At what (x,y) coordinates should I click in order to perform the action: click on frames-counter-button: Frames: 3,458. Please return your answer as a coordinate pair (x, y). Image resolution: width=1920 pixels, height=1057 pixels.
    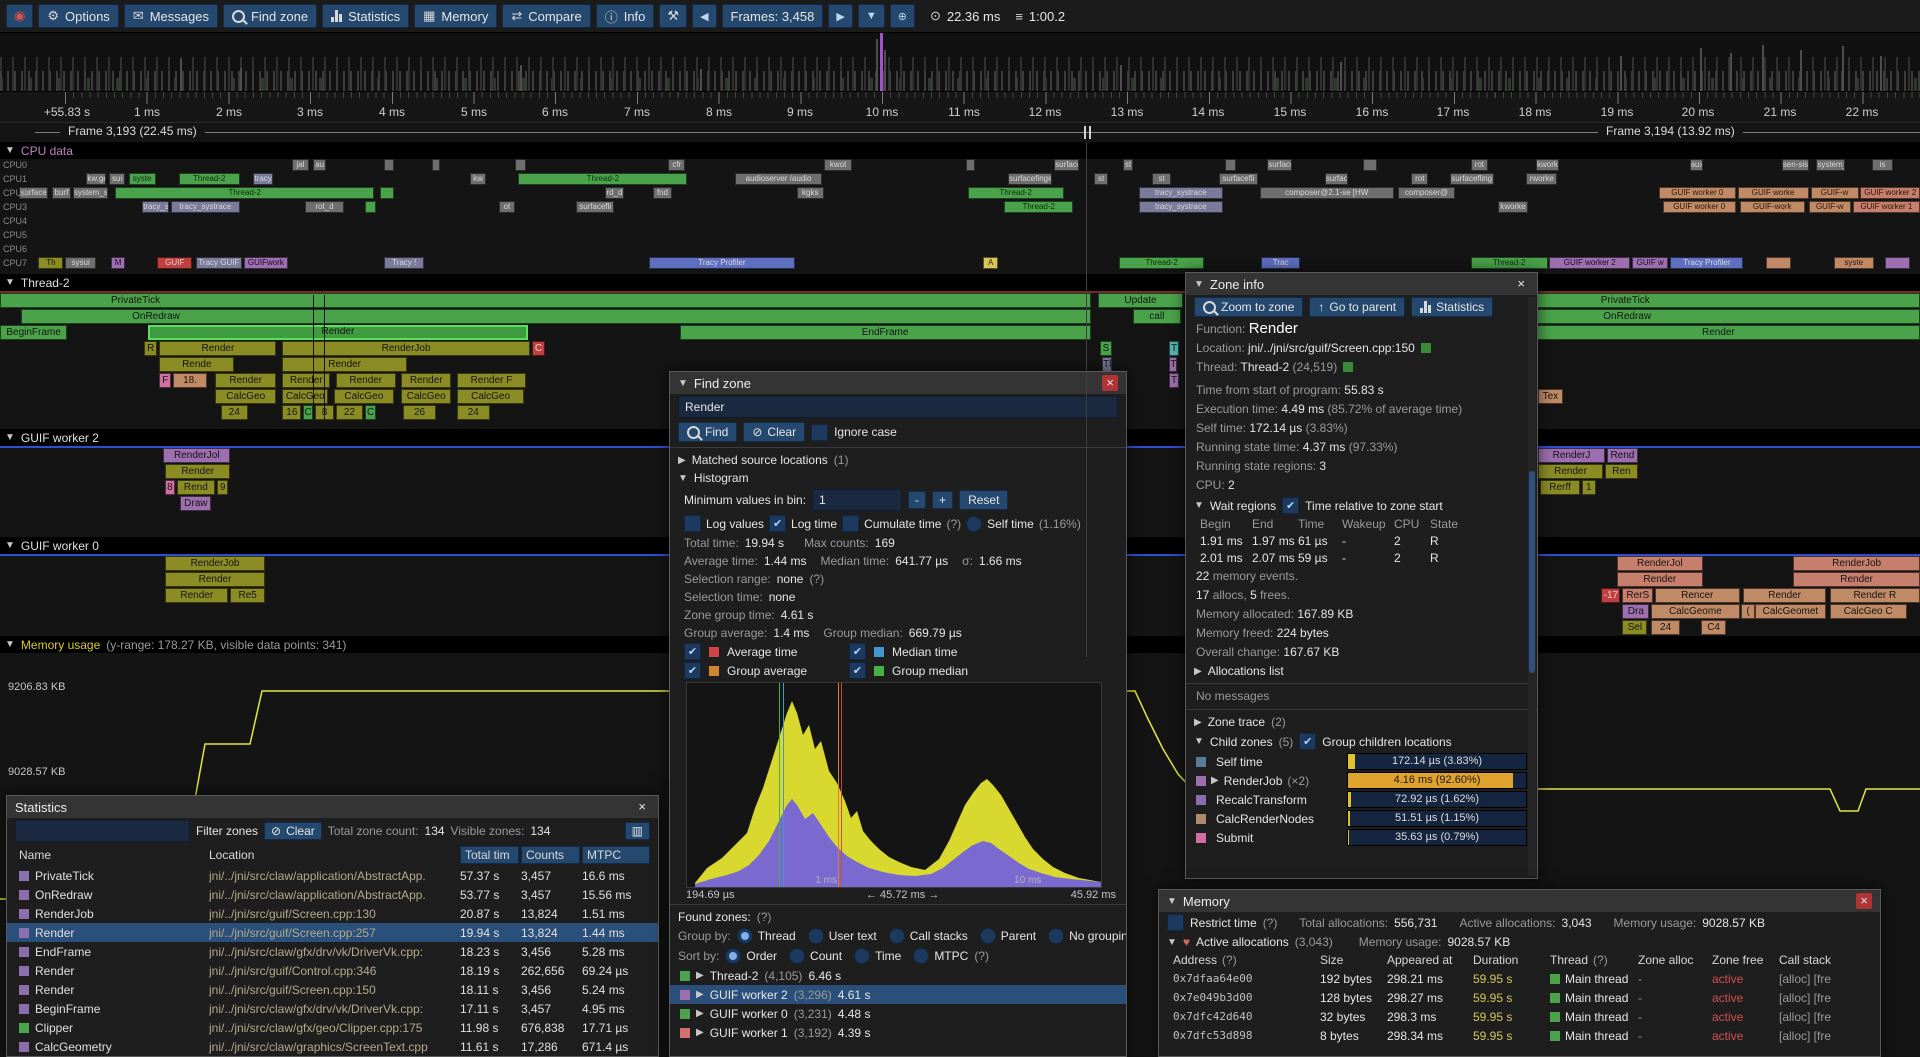
    Looking at the image, I should click on (772, 16).